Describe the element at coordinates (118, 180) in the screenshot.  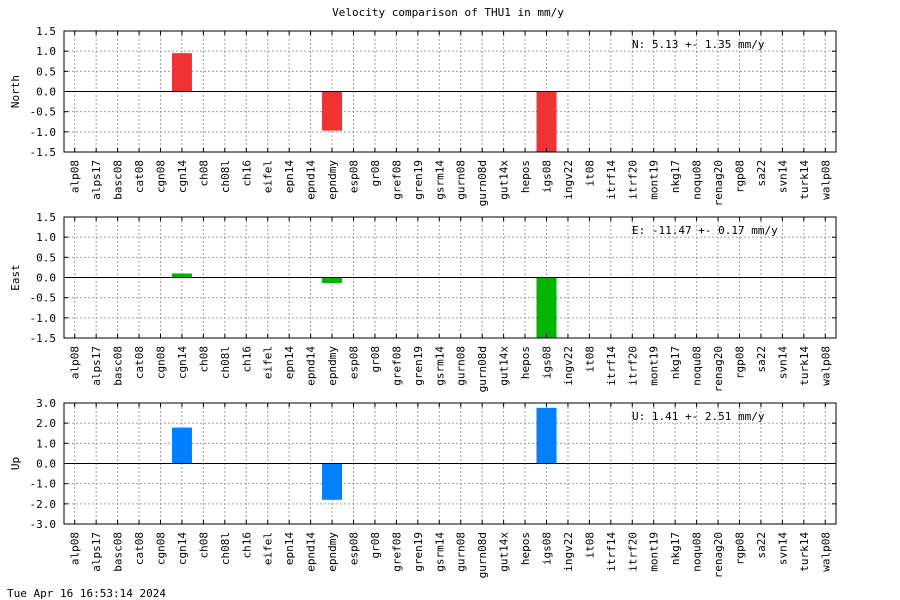
I see `north-category-label: basc08` at that location.